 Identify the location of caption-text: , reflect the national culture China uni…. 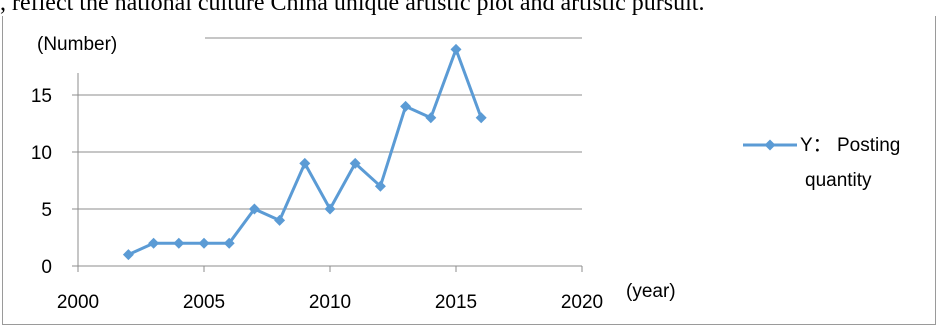
(352, 8).